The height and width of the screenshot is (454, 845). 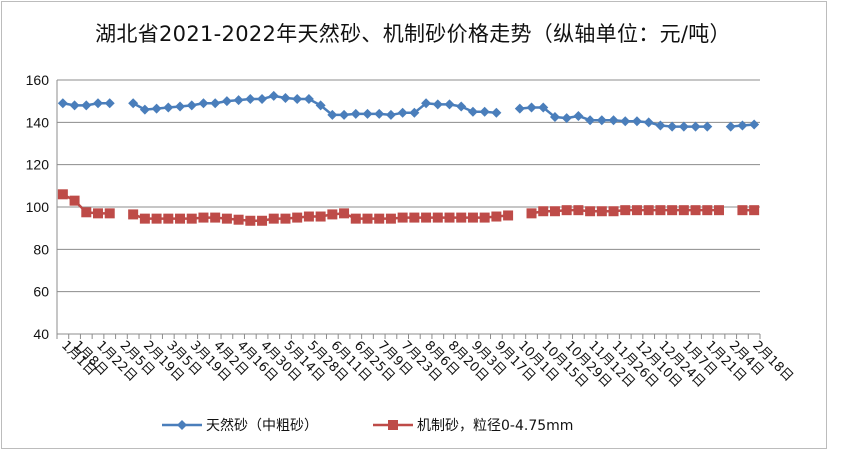 I want to click on legend-label: 机制砂，粒径0-4.75mm, so click(x=495, y=426).